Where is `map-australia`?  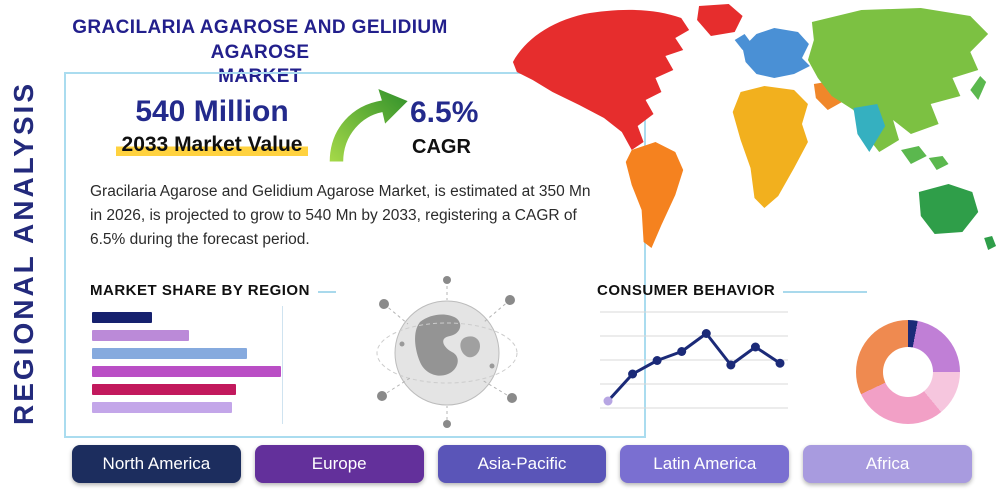
map-australia is located at coordinates (948, 209).